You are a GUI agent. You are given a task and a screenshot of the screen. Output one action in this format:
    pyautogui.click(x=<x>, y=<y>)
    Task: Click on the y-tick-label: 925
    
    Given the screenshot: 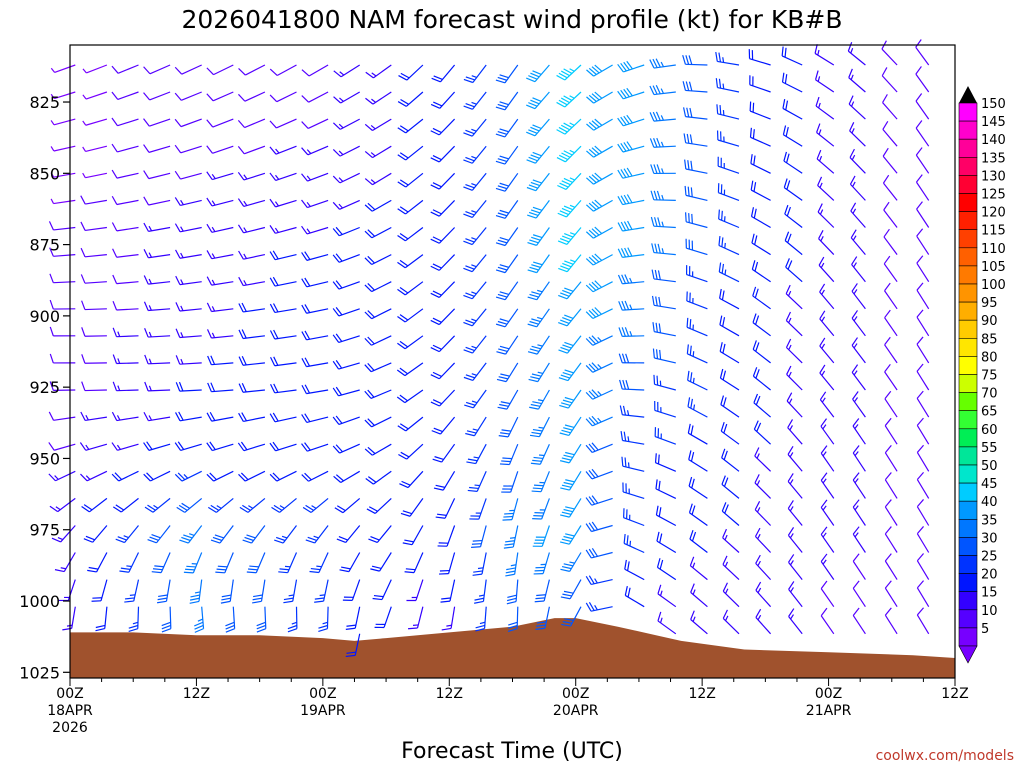 What is the action you would take?
    pyautogui.click(x=44, y=387)
    